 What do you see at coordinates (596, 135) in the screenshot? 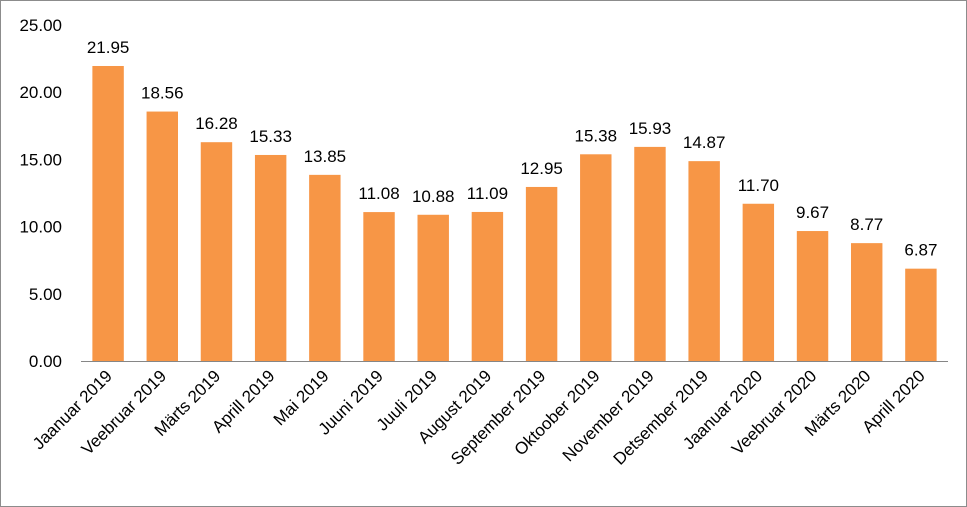
I see `data-label: 15.38` at bounding box center [596, 135].